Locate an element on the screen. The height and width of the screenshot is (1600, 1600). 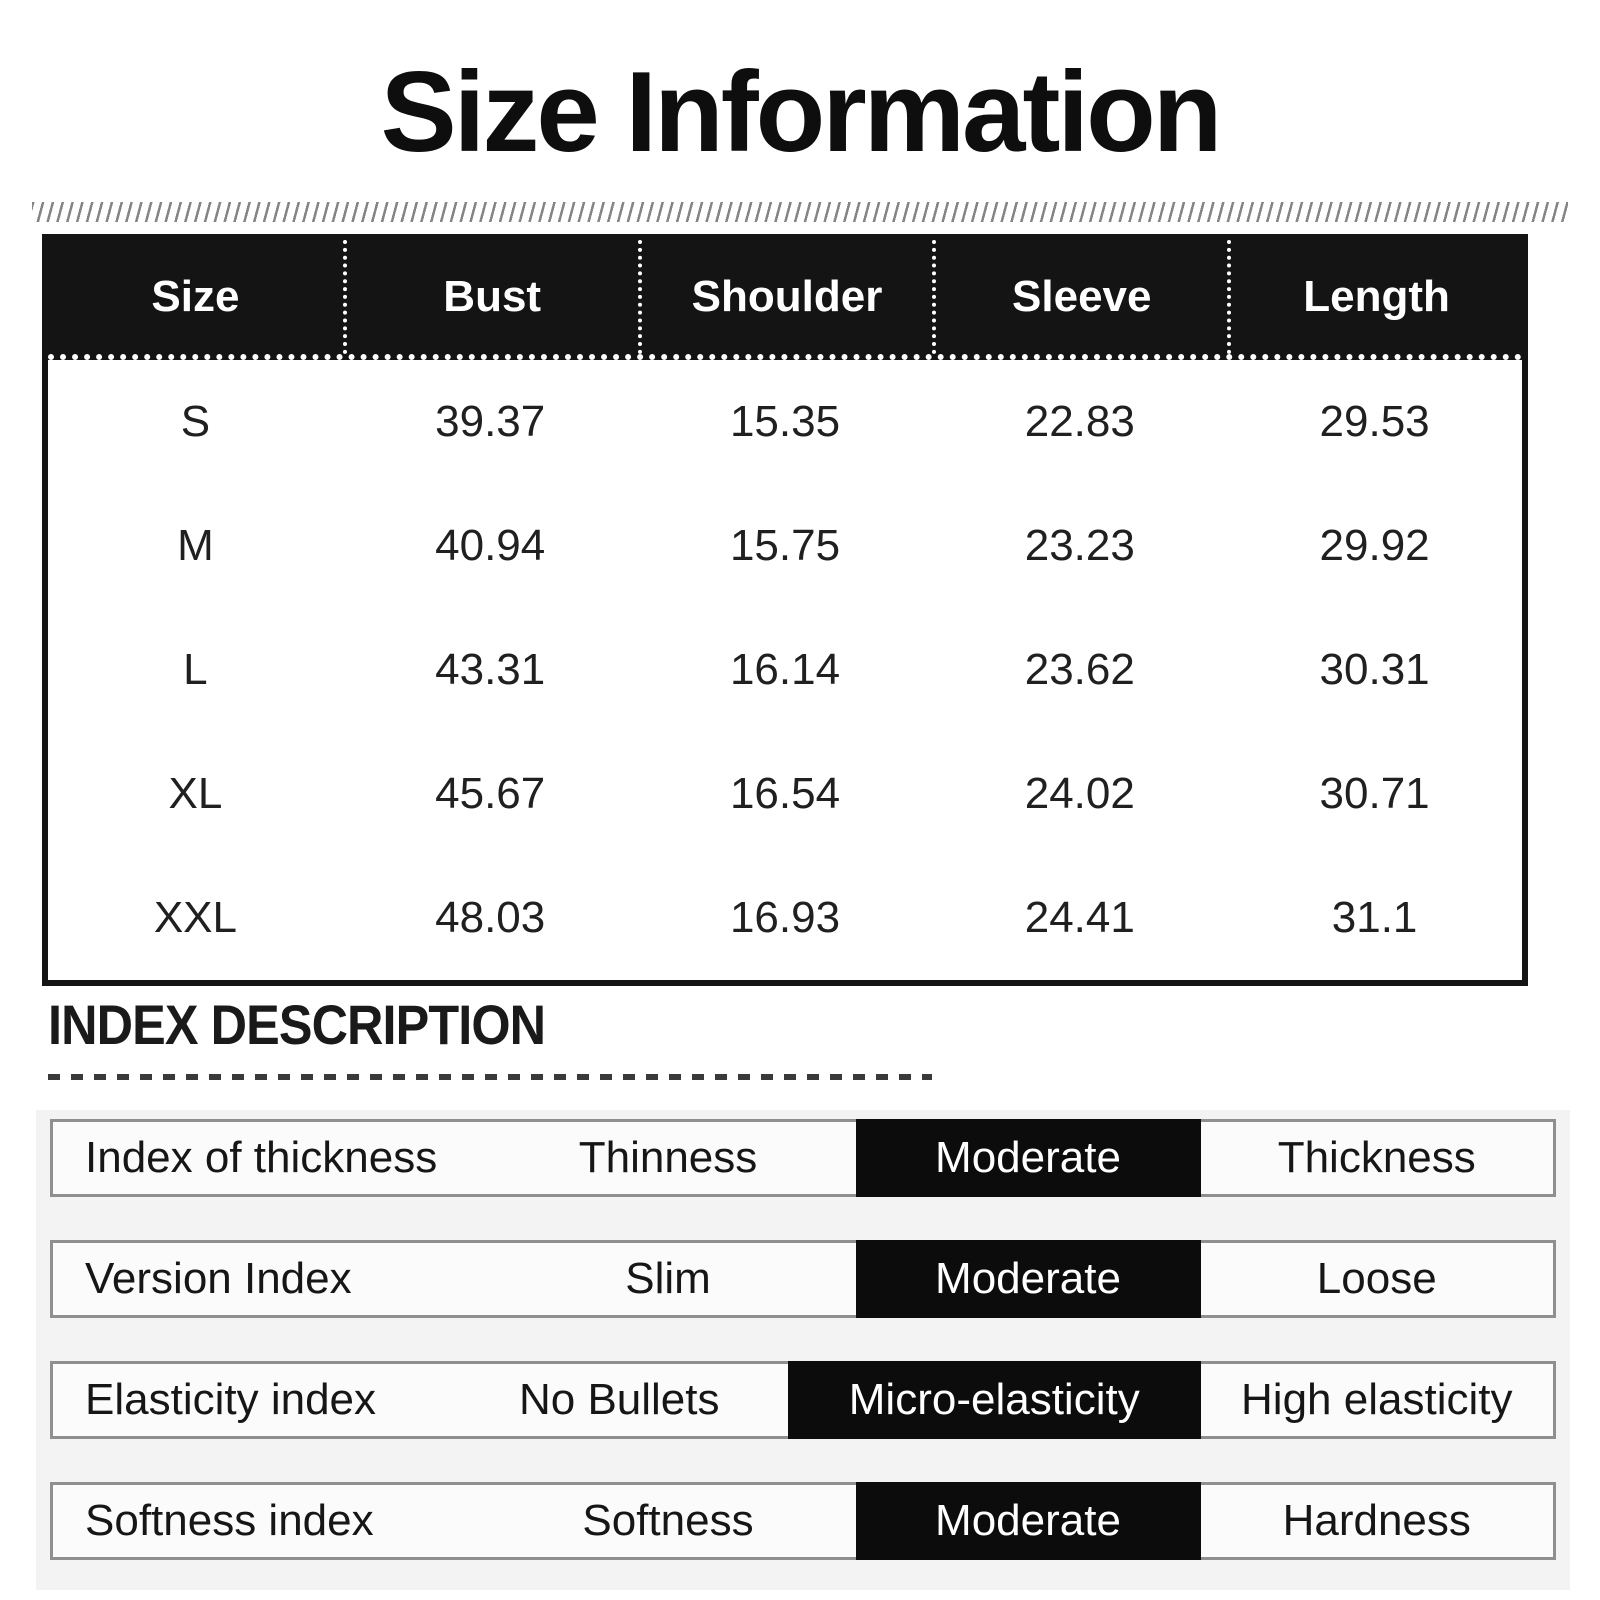
measurement-cell: 30.71 is located at coordinates (1374, 793).